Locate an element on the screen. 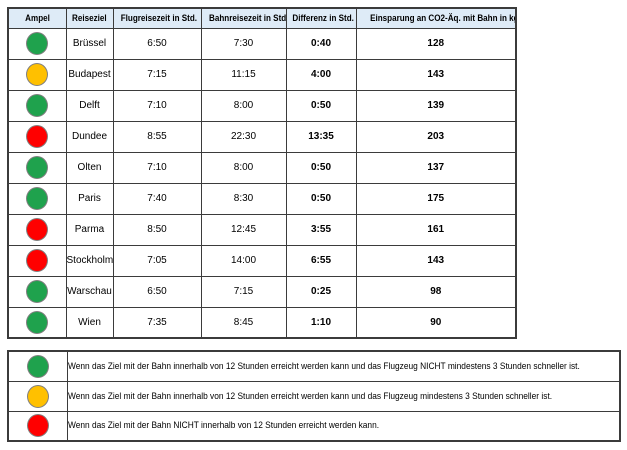 This screenshot has width=627, height=450. co2-savings-cell: 203 is located at coordinates (436, 136).